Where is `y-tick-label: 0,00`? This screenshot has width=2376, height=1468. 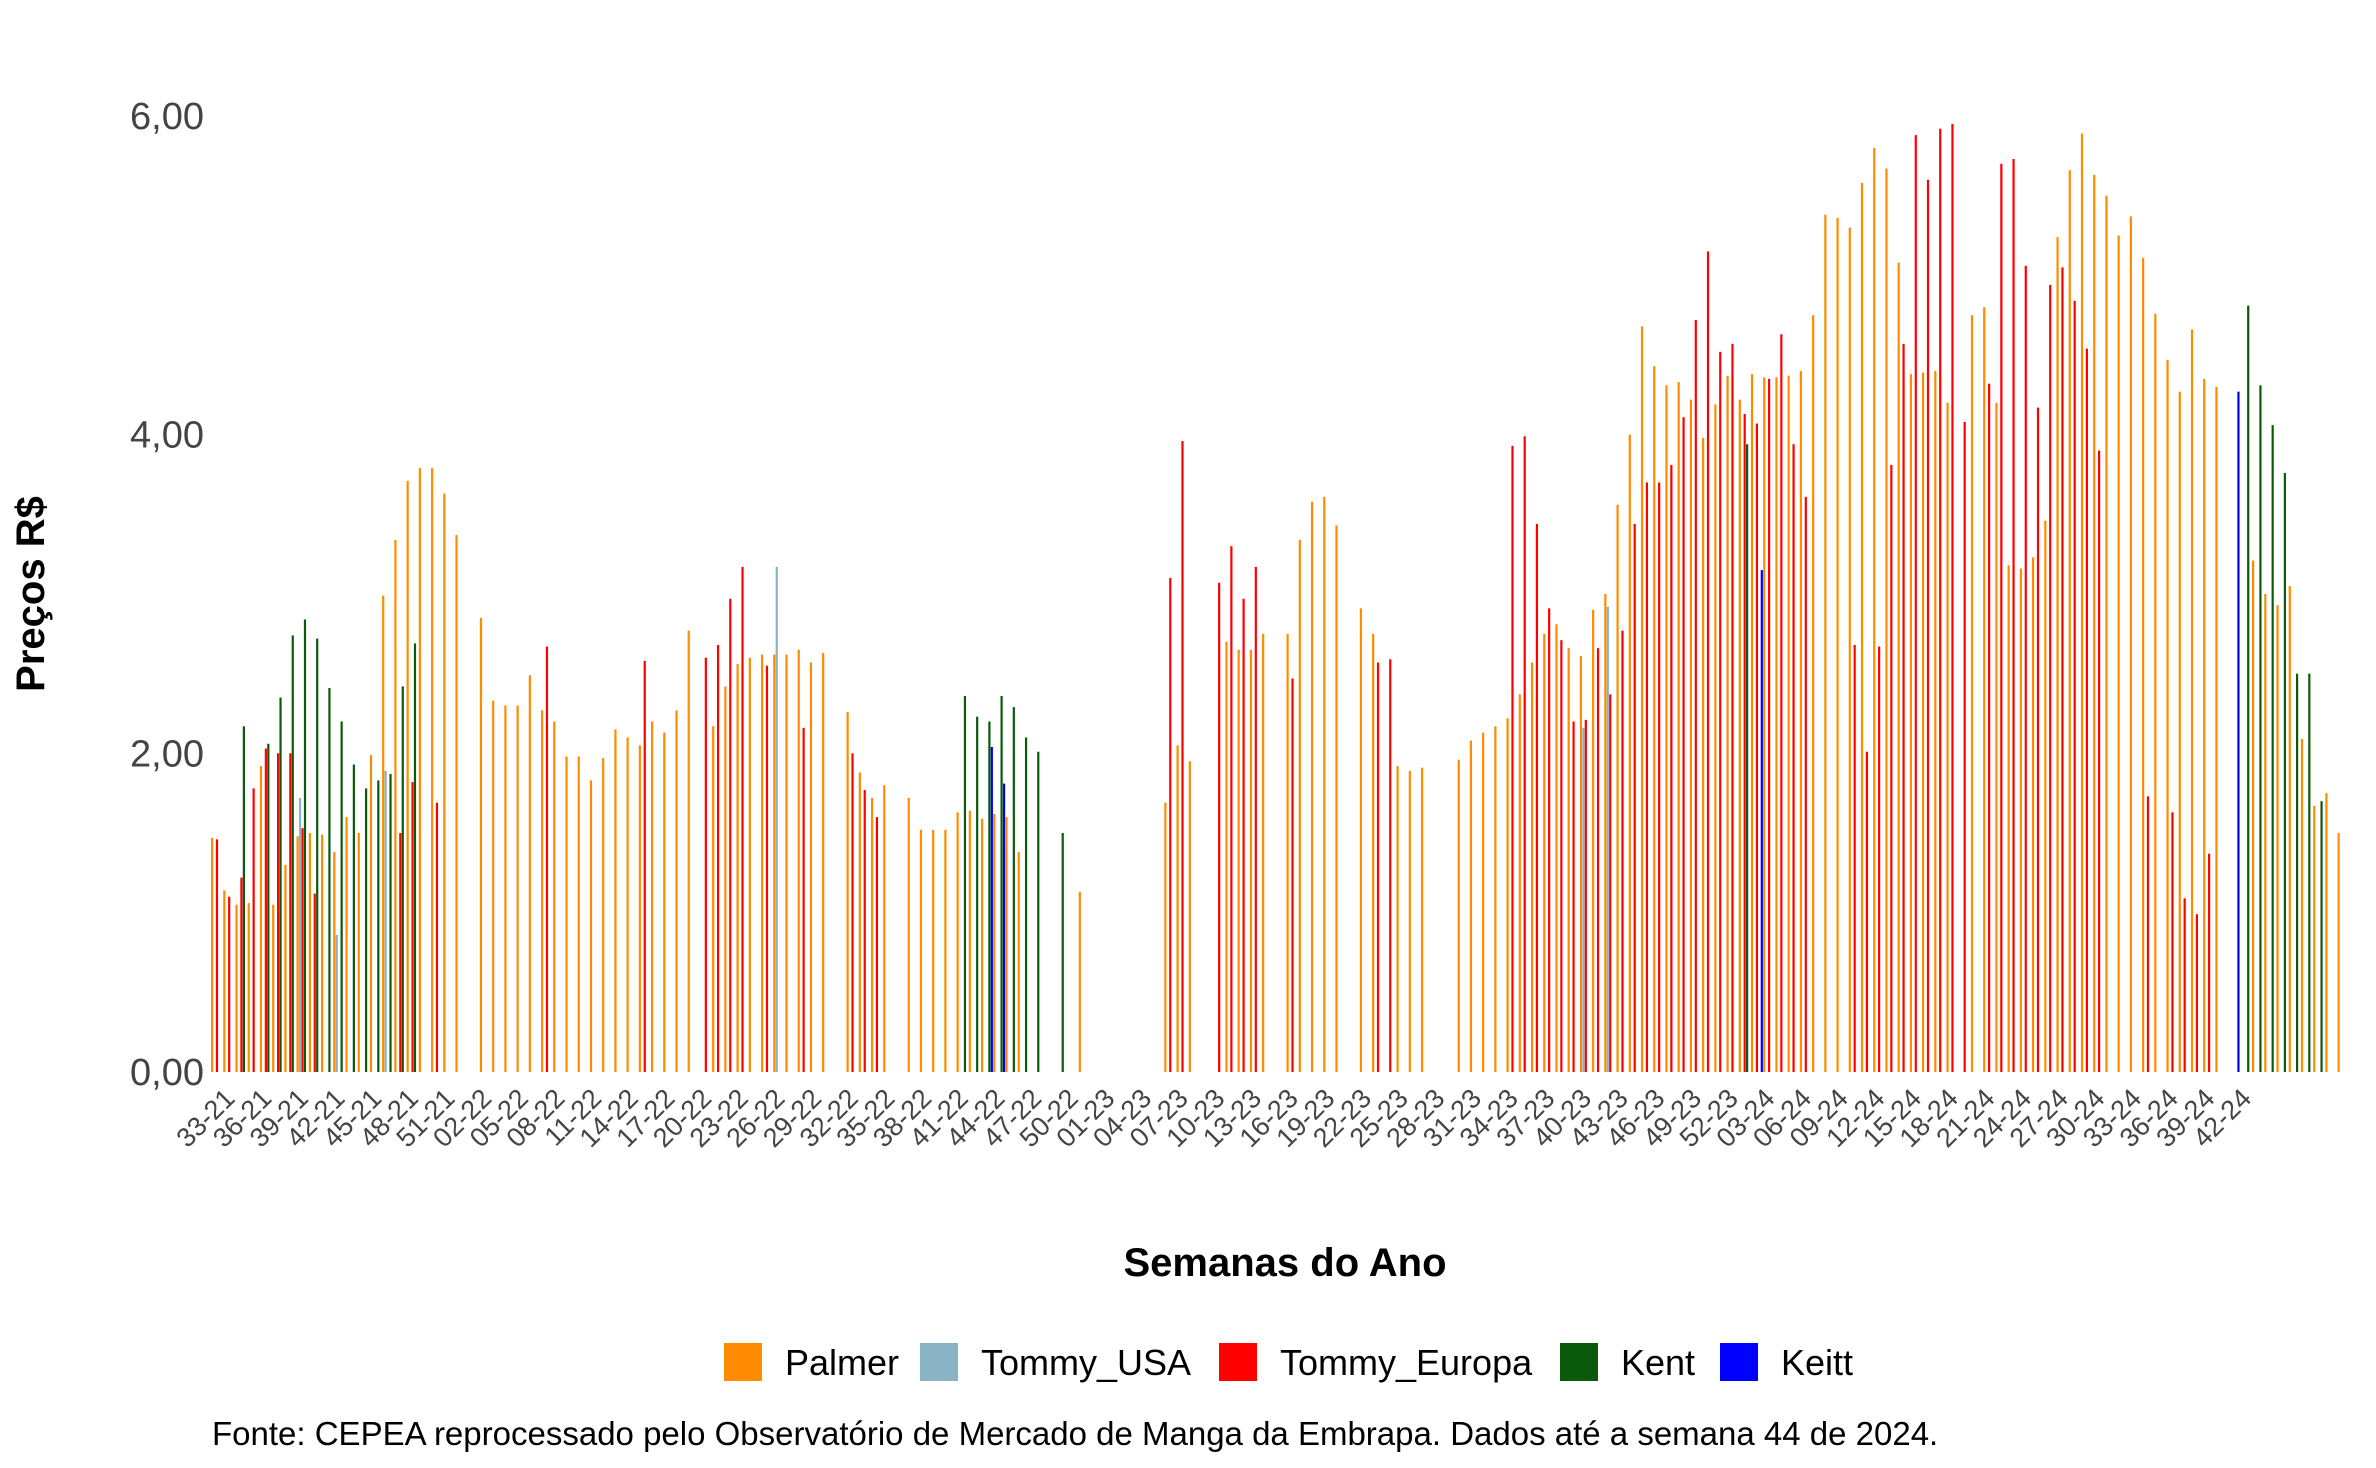 y-tick-label: 0,00 is located at coordinates (167, 1073).